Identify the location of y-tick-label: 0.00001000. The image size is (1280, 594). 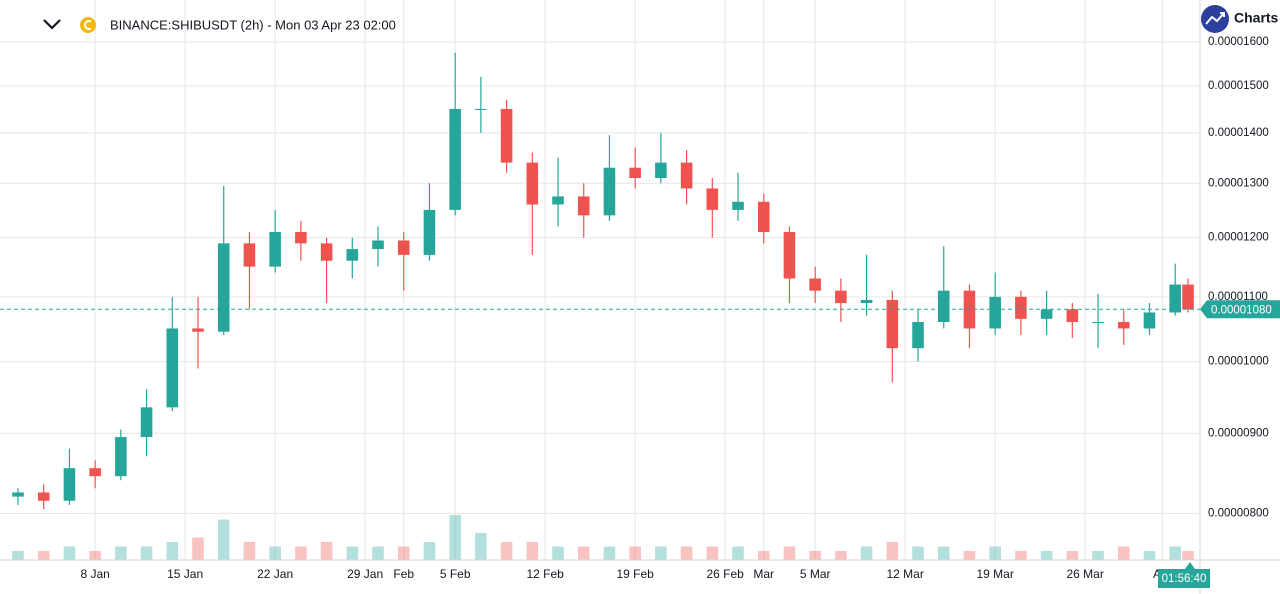
(1238, 362).